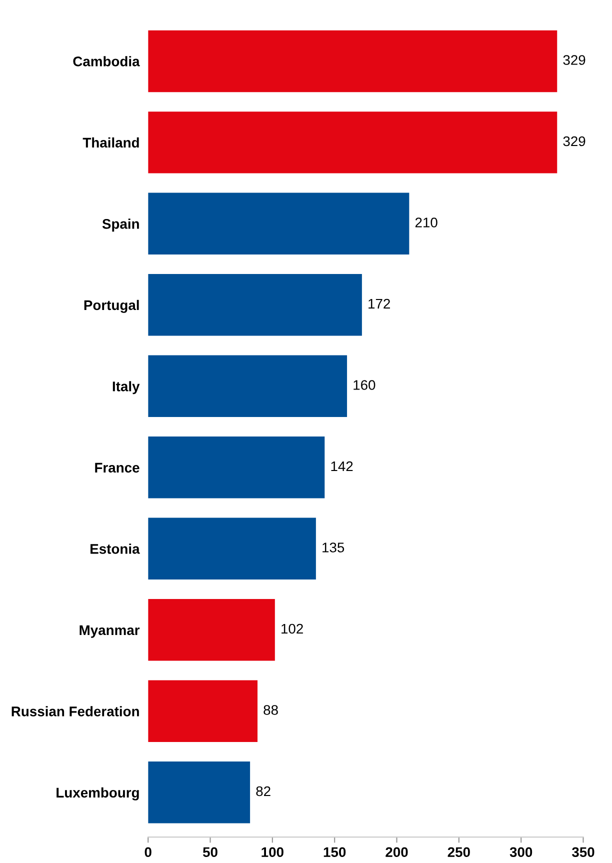  I want to click on data-label: 102, so click(292, 629).